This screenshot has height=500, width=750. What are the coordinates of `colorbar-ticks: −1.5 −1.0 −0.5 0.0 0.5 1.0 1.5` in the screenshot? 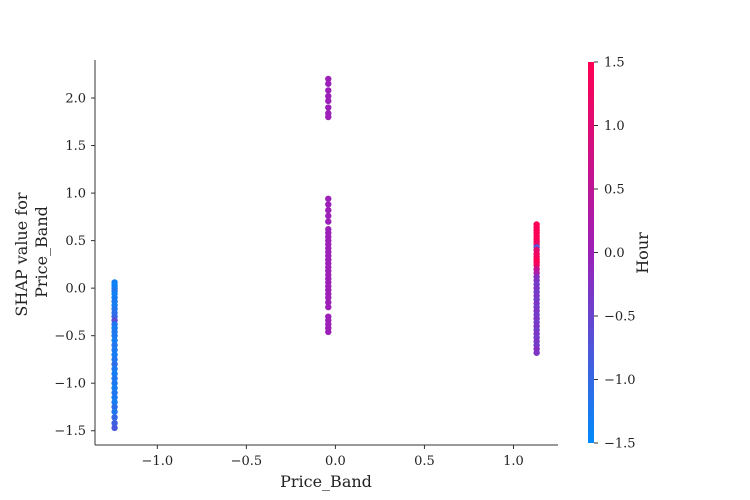 It's located at (615, 254).